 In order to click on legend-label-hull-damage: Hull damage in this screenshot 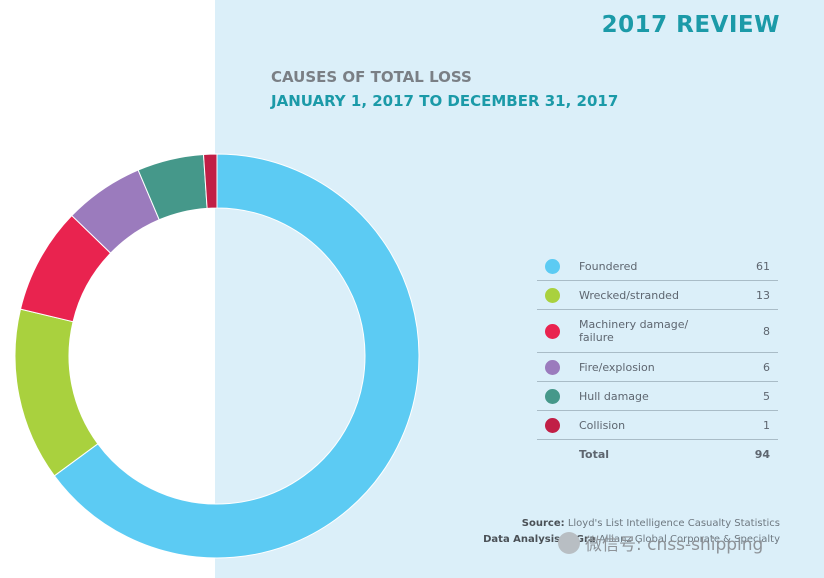, I will do `click(654, 396)`.